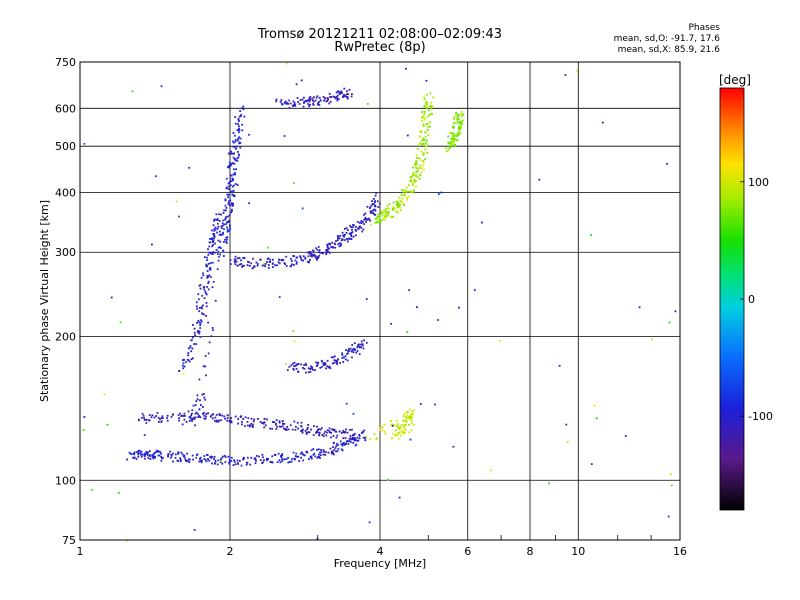 This screenshot has width=800, height=600. What do you see at coordinates (735, 80) in the screenshot?
I see `colorbar-label: [deg]` at bounding box center [735, 80].